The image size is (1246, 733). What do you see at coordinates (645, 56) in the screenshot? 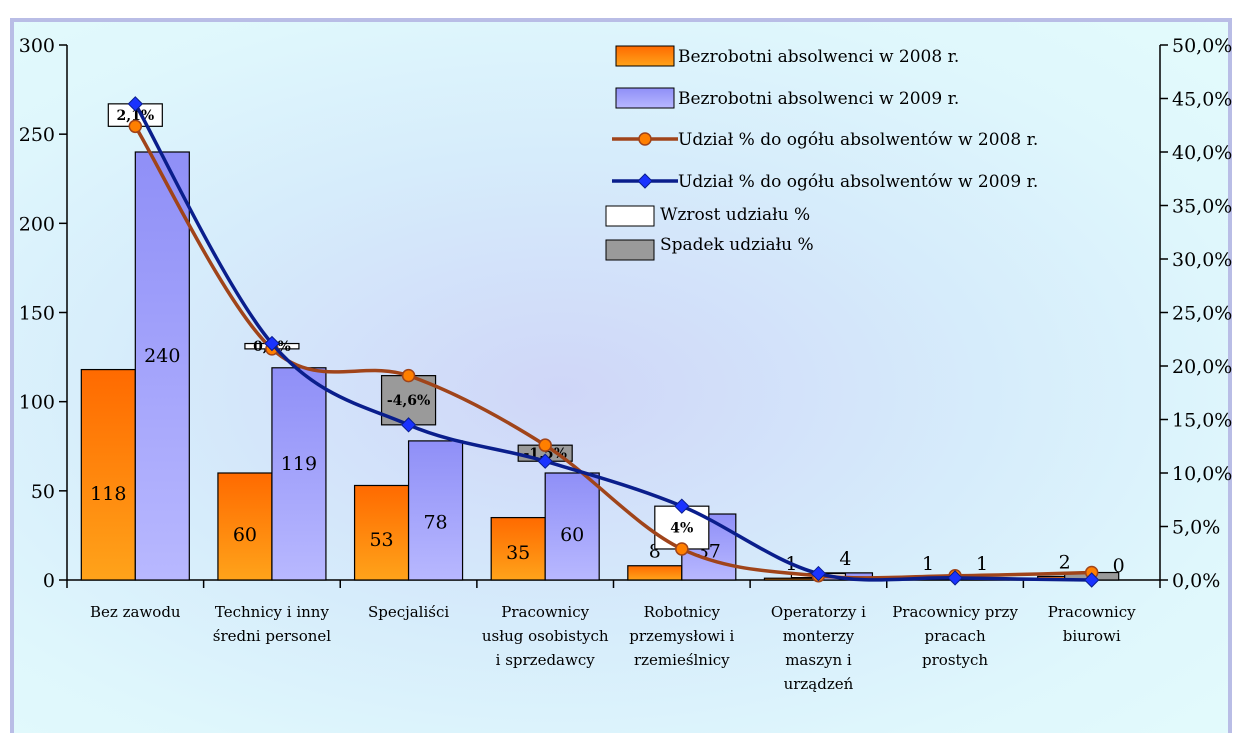
I see `legend-swatch-2008` at bounding box center [645, 56].